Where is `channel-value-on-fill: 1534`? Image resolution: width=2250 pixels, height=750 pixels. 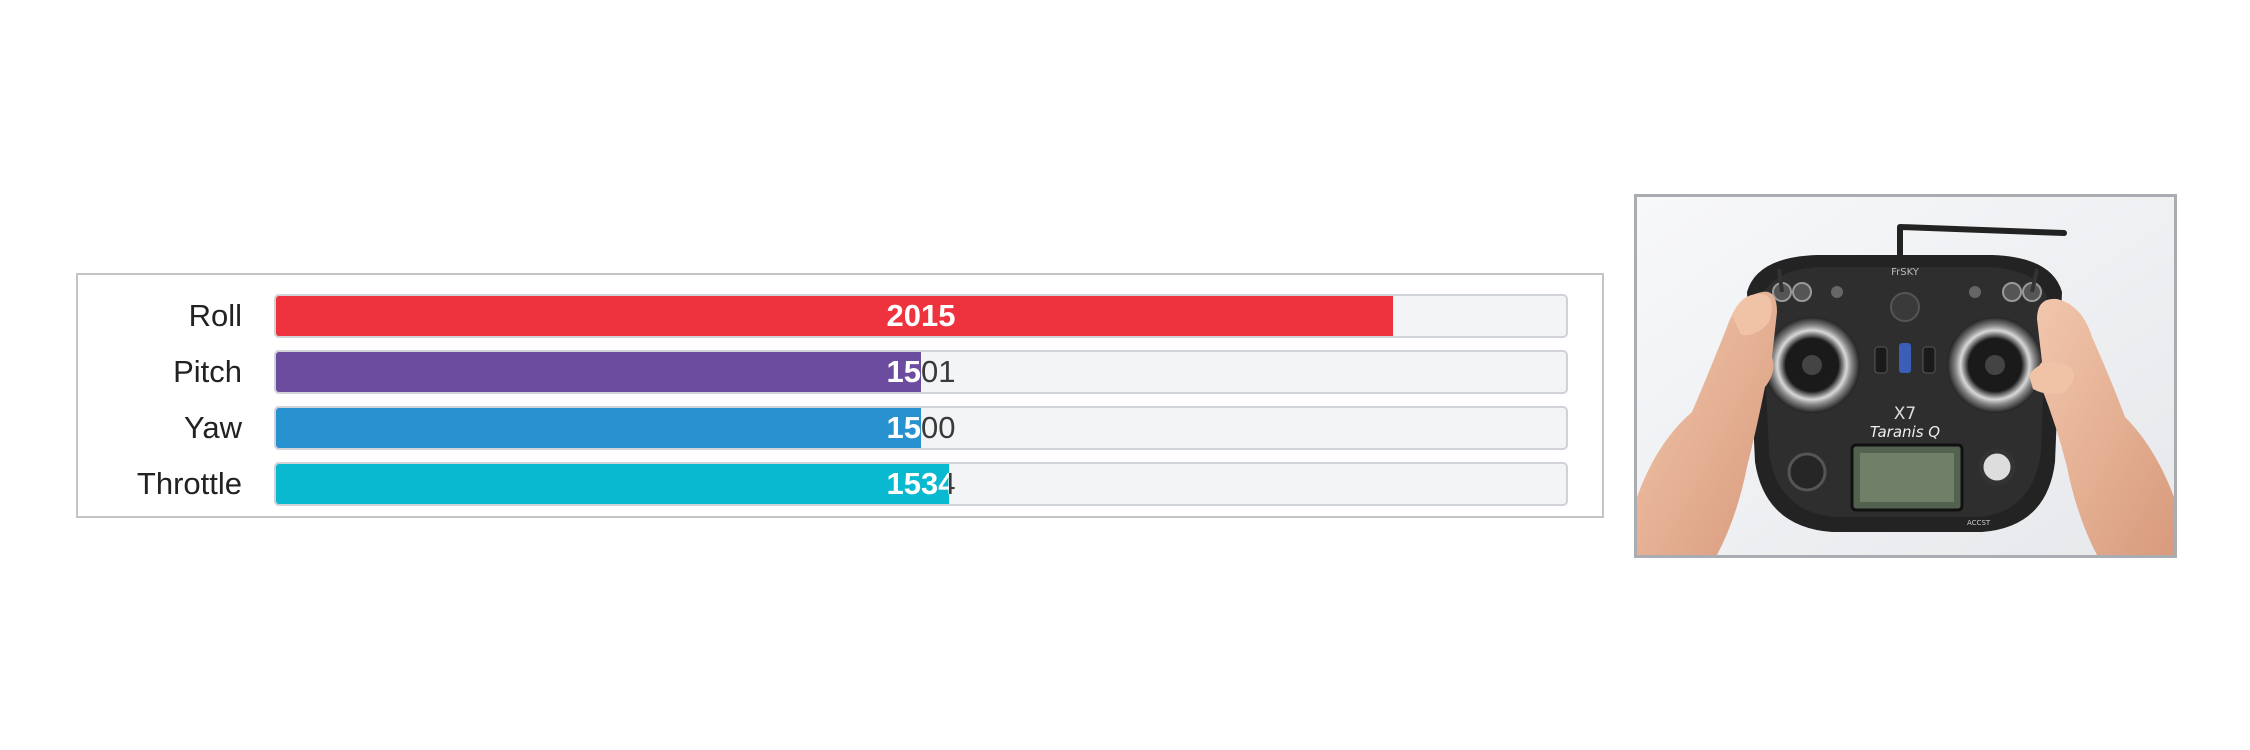
channel-value-on-fill: 1534 is located at coordinates (918, 483).